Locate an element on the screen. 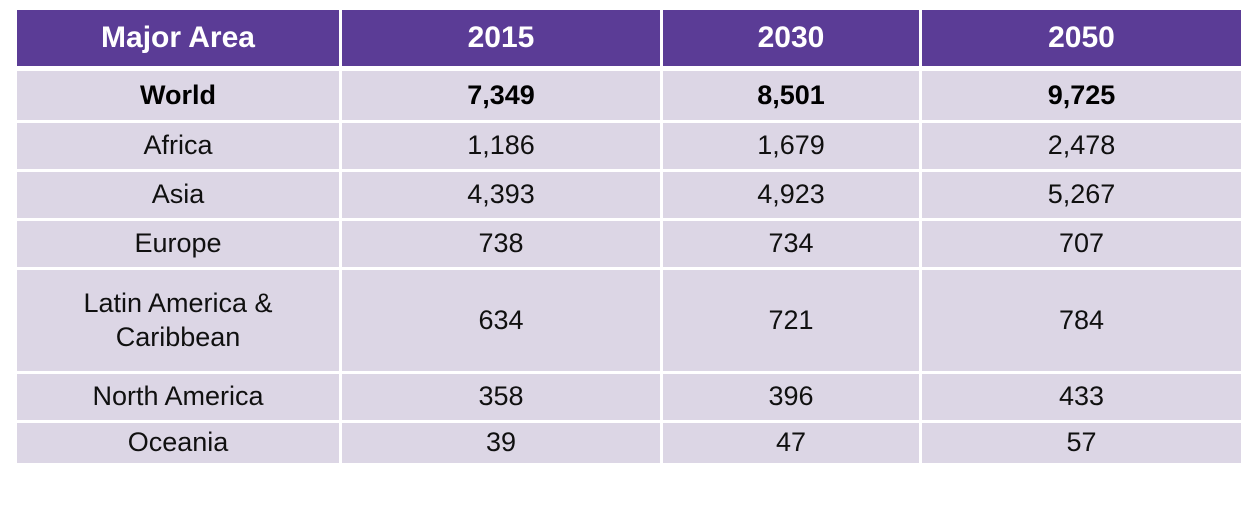 Image resolution: width=1259 pixels, height=511 pixels. row-north-america: North America 358 396 433 is located at coordinates (629, 397).